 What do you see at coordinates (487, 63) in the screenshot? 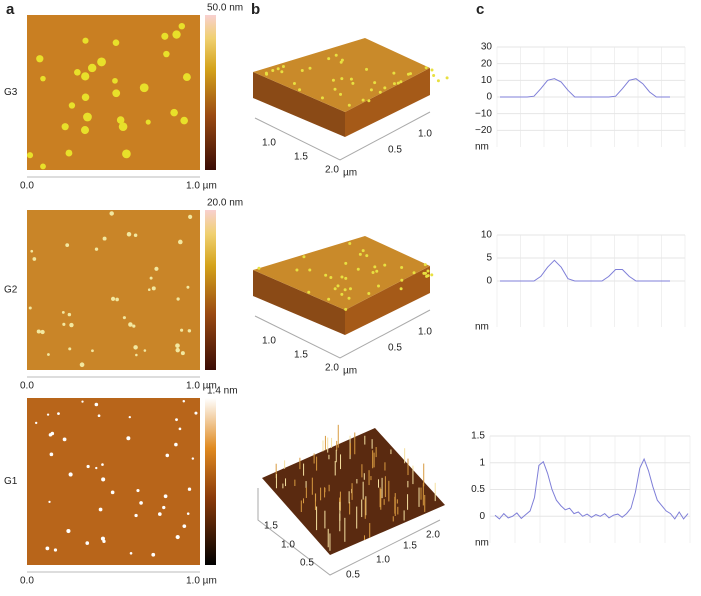
I see `y-tick-label: 20` at bounding box center [487, 63].